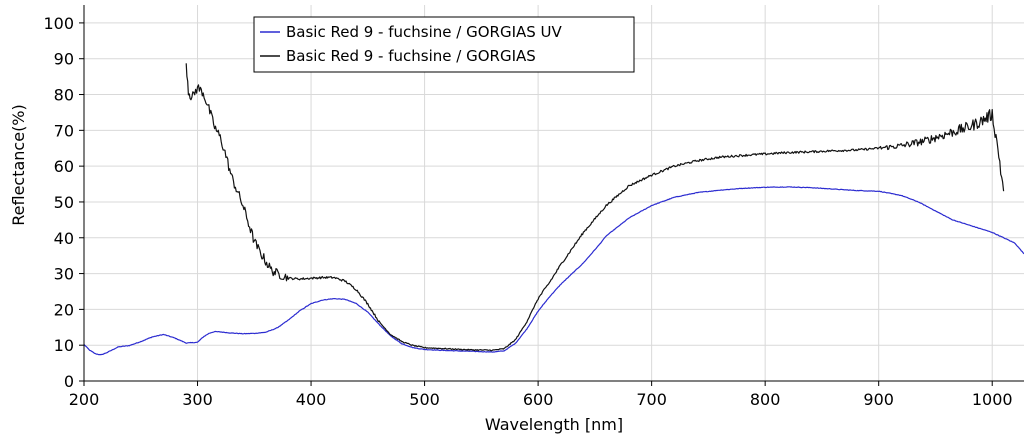  What do you see at coordinates (411, 56) in the screenshot?
I see `legend-label-visible: Basic Red 9 - fuchsine / GORGIAS` at bounding box center [411, 56].